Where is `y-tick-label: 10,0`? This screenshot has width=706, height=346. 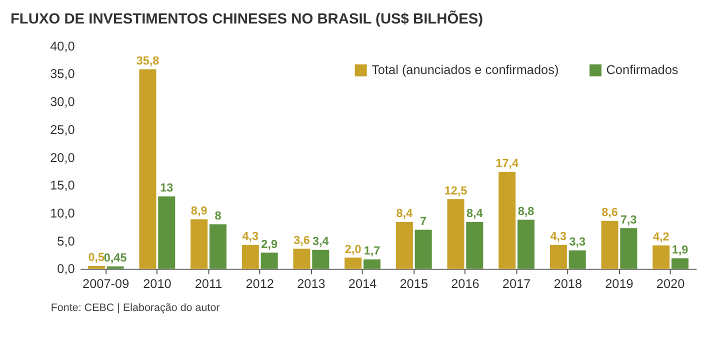 y-tick-label: 10,0 is located at coordinates (62, 212).